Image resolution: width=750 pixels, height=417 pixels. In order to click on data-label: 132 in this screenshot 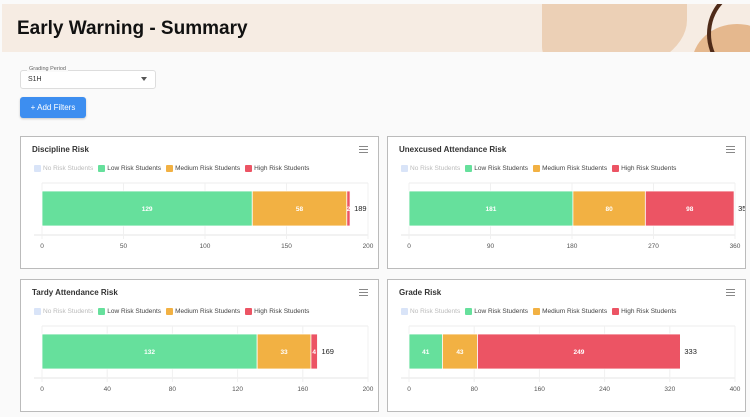, I will do `click(149, 352)`.